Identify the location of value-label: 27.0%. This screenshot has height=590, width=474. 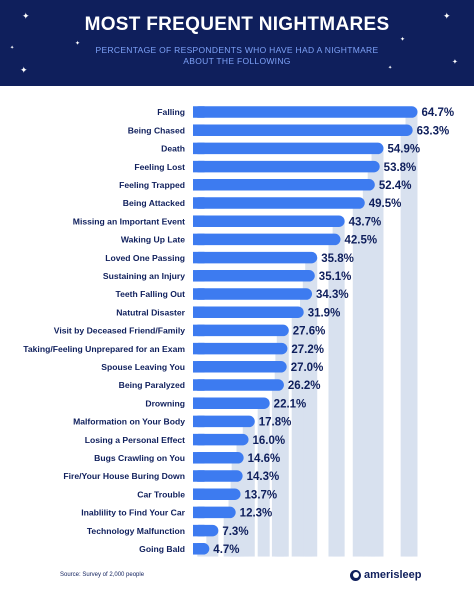
(307, 368).